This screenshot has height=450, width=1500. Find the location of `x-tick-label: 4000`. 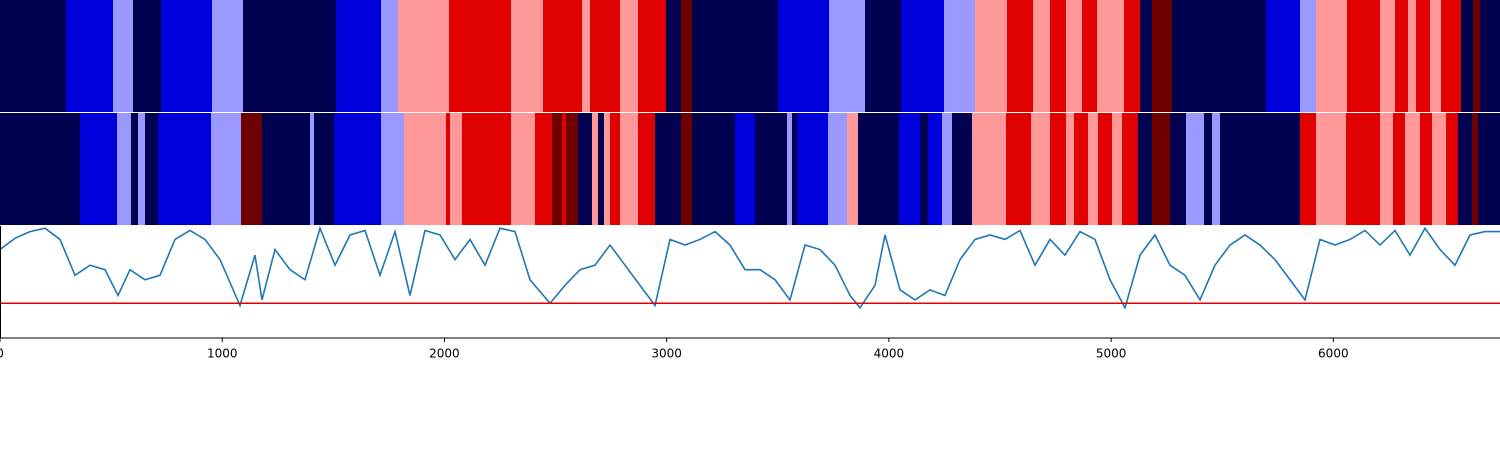

x-tick-label: 4000 is located at coordinates (889, 354).